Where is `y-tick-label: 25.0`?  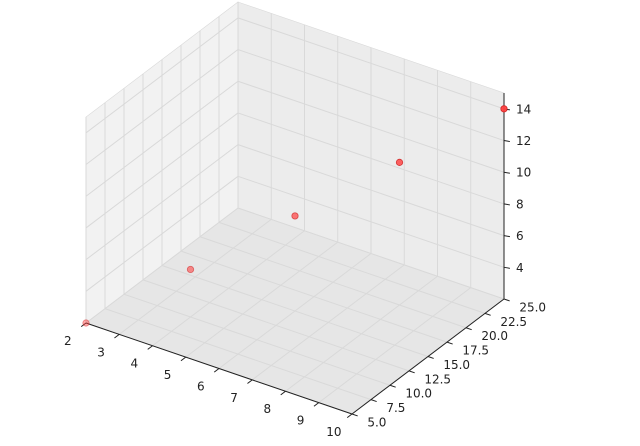
y-tick-label: 25.0 is located at coordinates (532, 307).